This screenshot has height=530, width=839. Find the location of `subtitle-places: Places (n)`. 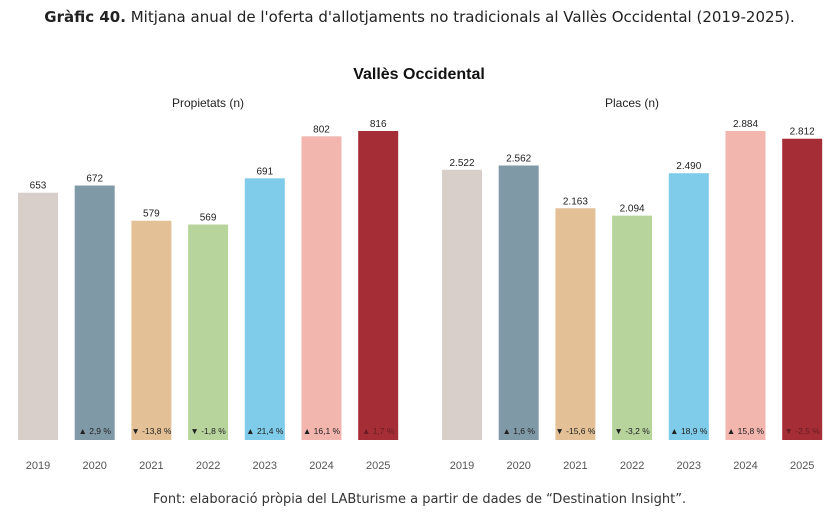

subtitle-places: Places (n) is located at coordinates (632, 103).